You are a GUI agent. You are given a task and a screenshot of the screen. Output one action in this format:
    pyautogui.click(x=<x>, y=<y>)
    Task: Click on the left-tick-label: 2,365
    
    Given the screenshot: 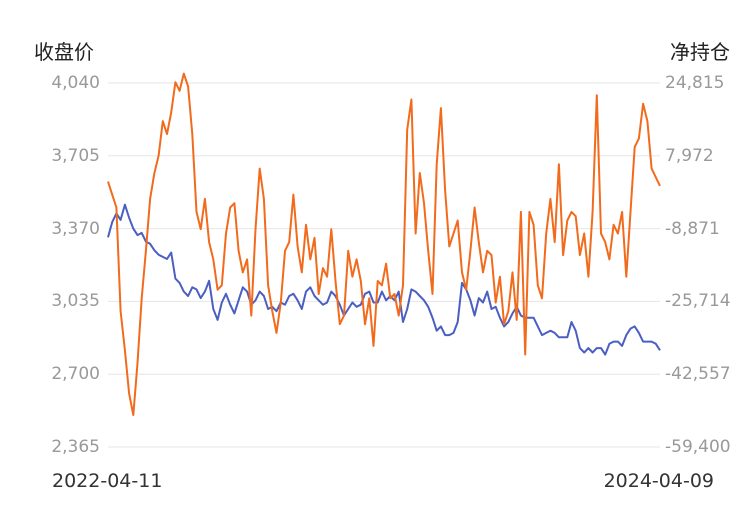 What is the action you would take?
    pyautogui.click(x=75, y=447)
    